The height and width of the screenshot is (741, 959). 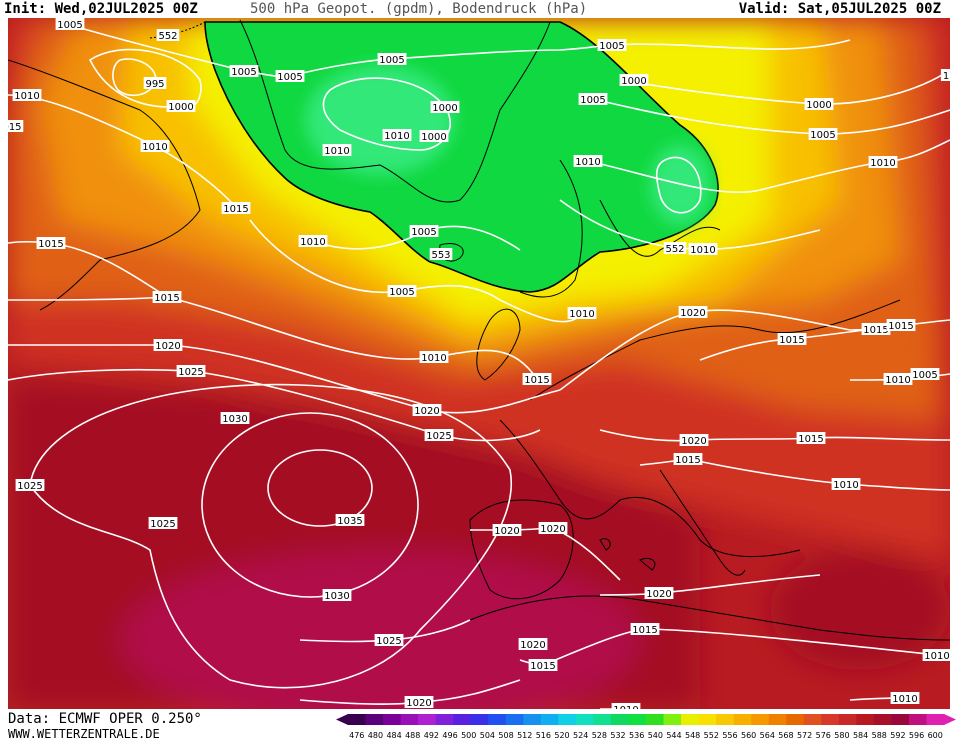 What do you see at coordinates (785, 735) in the screenshot?
I see `legend-tick-label: 568` at bounding box center [785, 735].